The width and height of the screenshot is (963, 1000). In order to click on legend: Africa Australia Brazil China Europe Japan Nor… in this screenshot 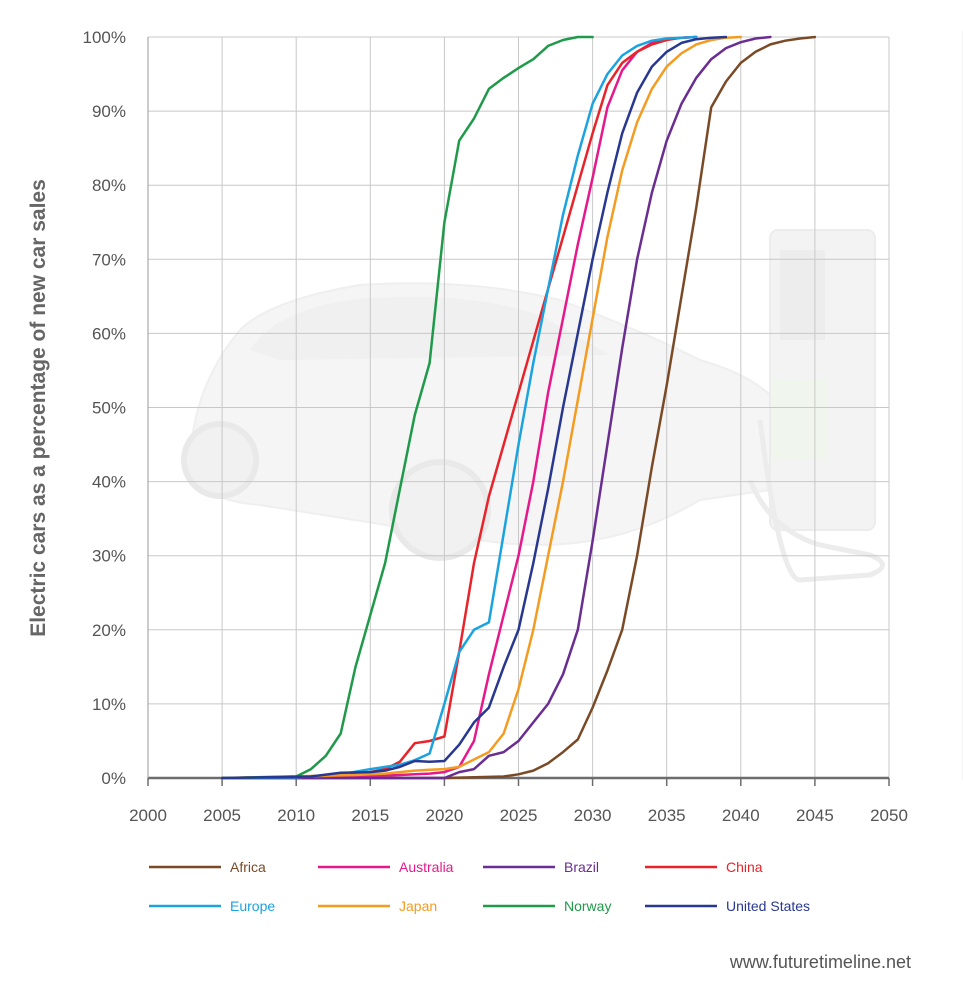, I will do `click(479, 886)`.